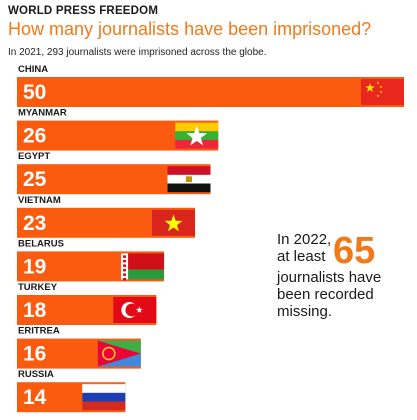 The width and height of the screenshot is (417, 420). What do you see at coordinates (189, 179) in the screenshot?
I see `egypt-flag-icon` at bounding box center [189, 179].